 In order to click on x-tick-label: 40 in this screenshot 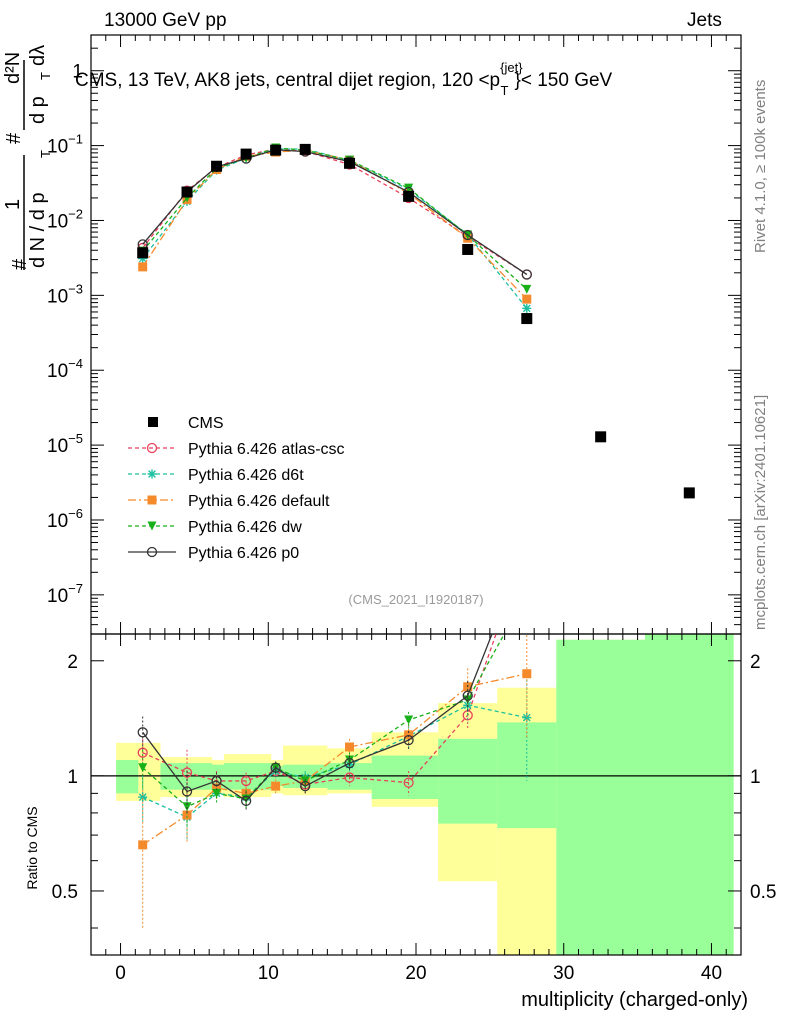, I will do `click(711, 973)`.